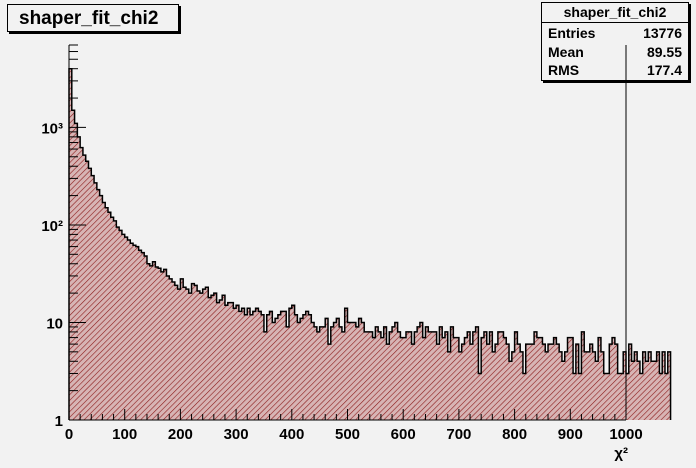 Image resolution: width=696 pixels, height=468 pixels. Describe the element at coordinates (615, 33) in the screenshot. I see `stats-row-entries: Entries 13776` at that location.